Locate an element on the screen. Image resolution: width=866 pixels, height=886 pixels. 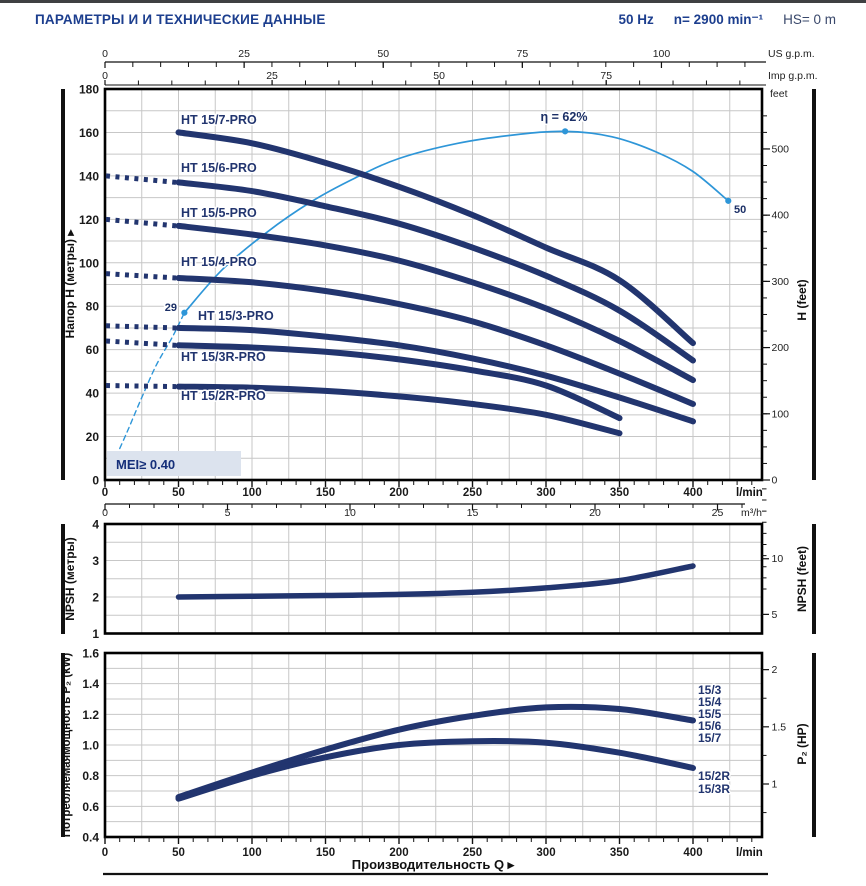
power-hp-axis-label: P₂ (HP) is located at coordinates (802, 743).